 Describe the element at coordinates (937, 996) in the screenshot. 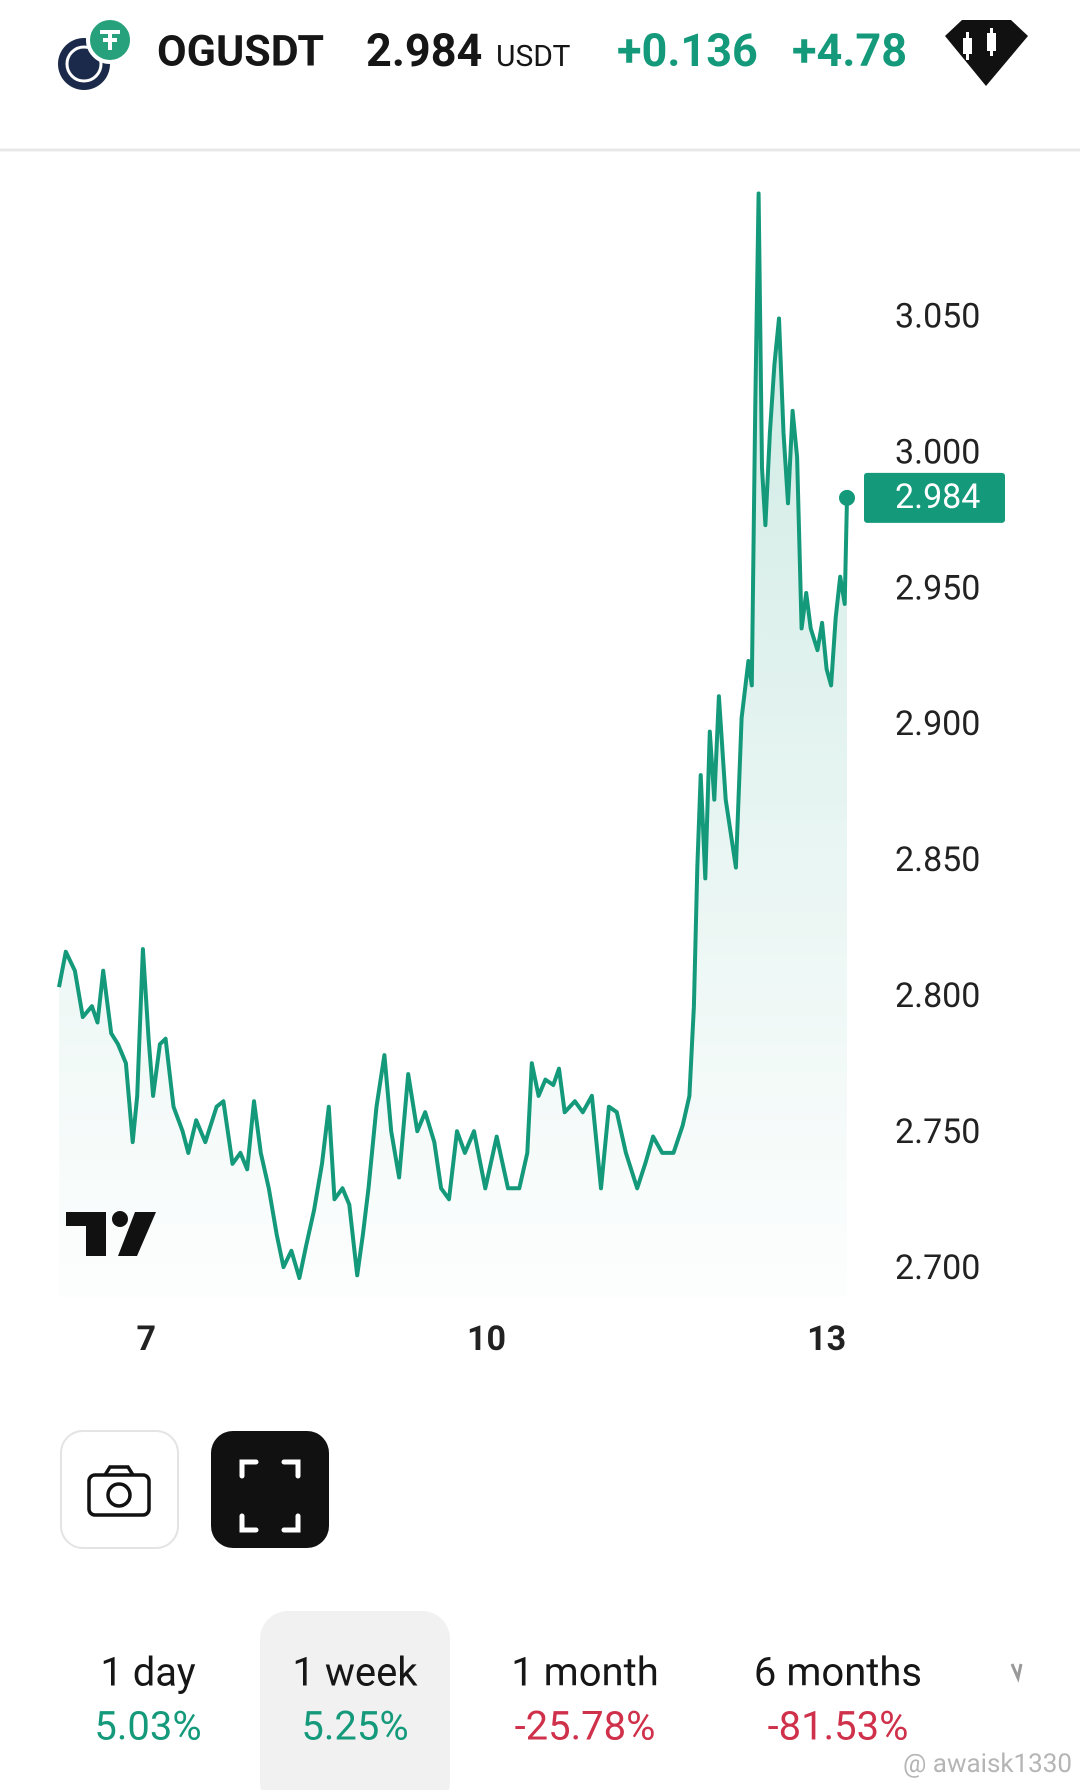

I see `y-tick-label: 2.800` at that location.